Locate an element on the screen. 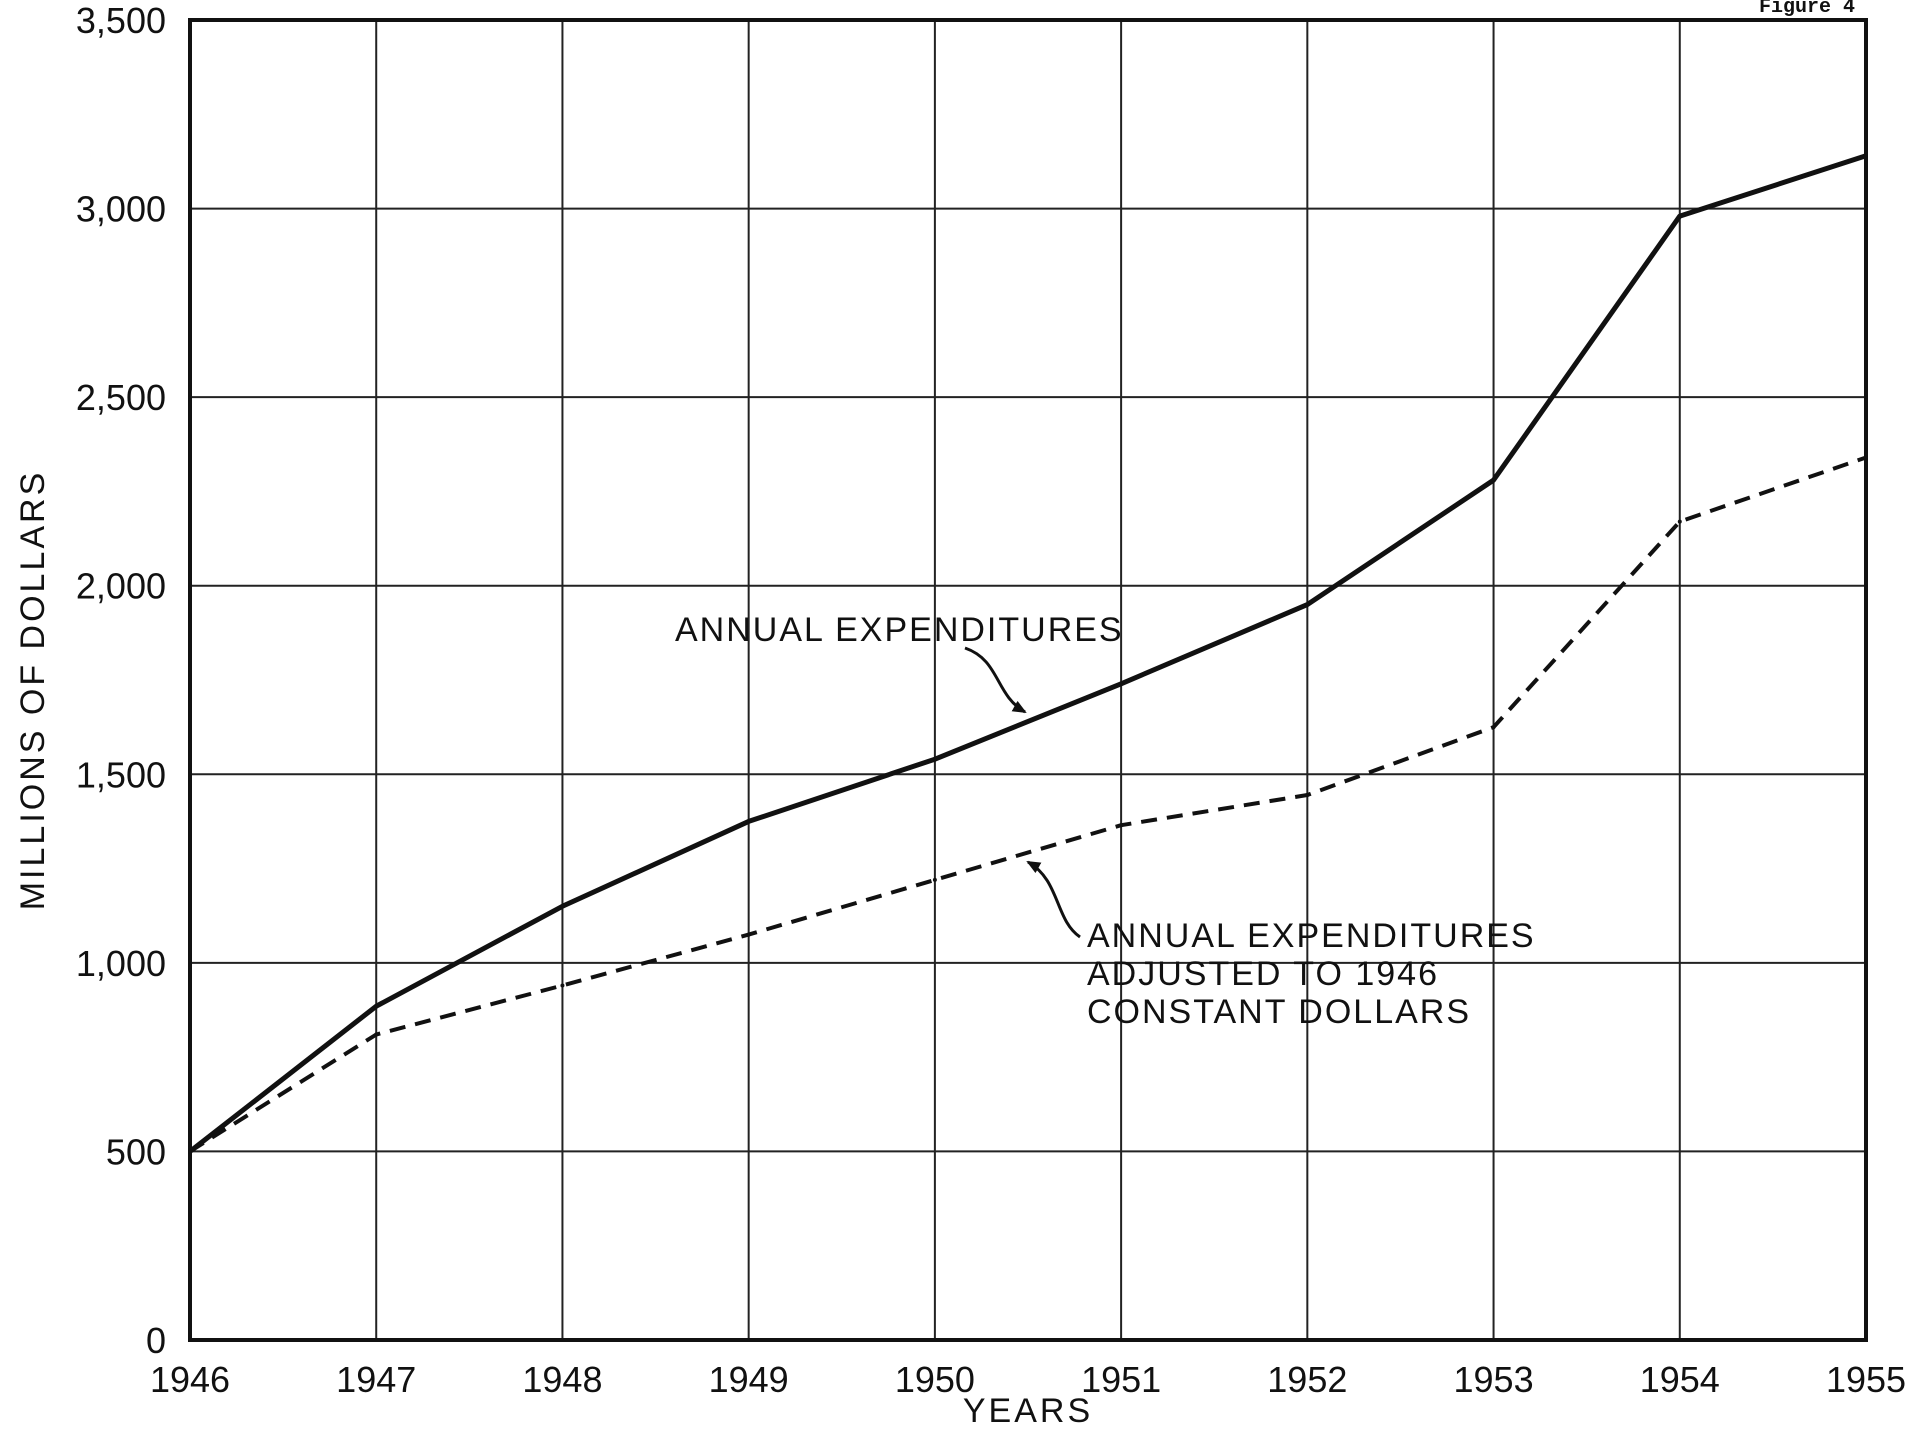 The image size is (1913, 1431). x-axis-title: YEARS is located at coordinates (1028, 1411).